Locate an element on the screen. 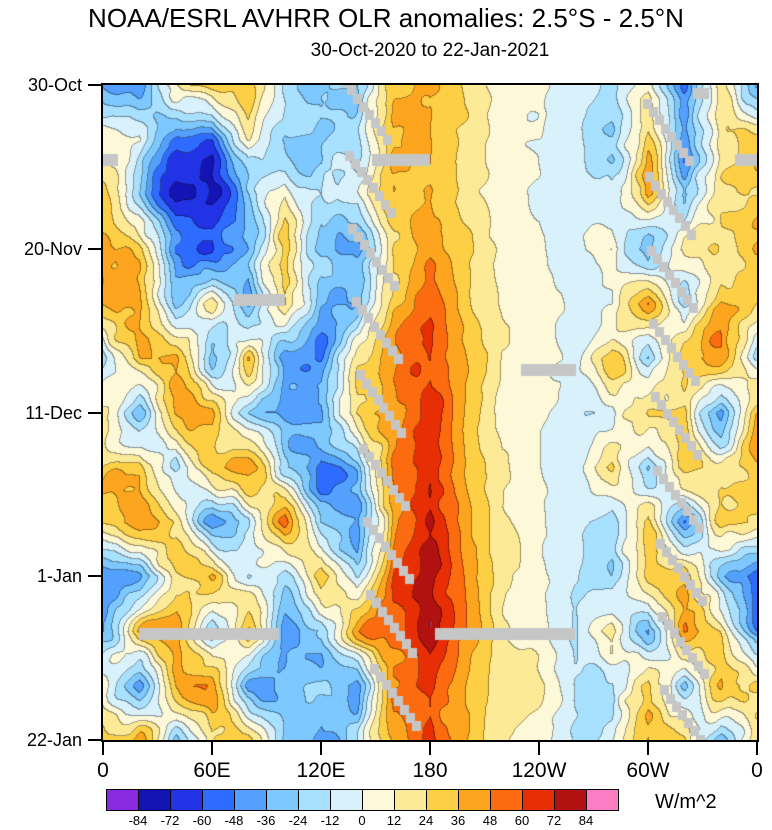 The image size is (772, 830). colorbar-tick-label: 72 is located at coordinates (554, 820).